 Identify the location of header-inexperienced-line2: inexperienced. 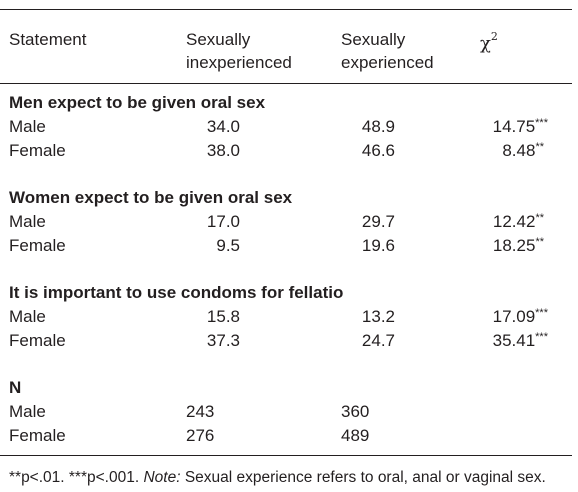
(239, 62).